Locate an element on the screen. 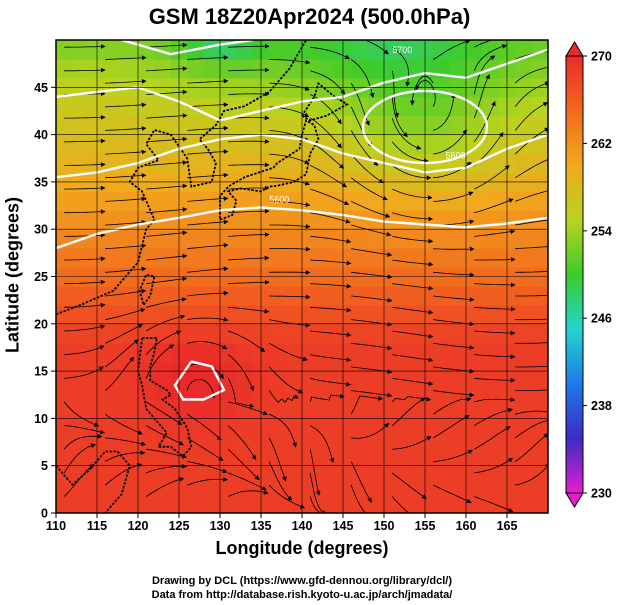 Image resolution: width=619 pixels, height=605 pixels. x-tick-label: 125 is located at coordinates (179, 526).